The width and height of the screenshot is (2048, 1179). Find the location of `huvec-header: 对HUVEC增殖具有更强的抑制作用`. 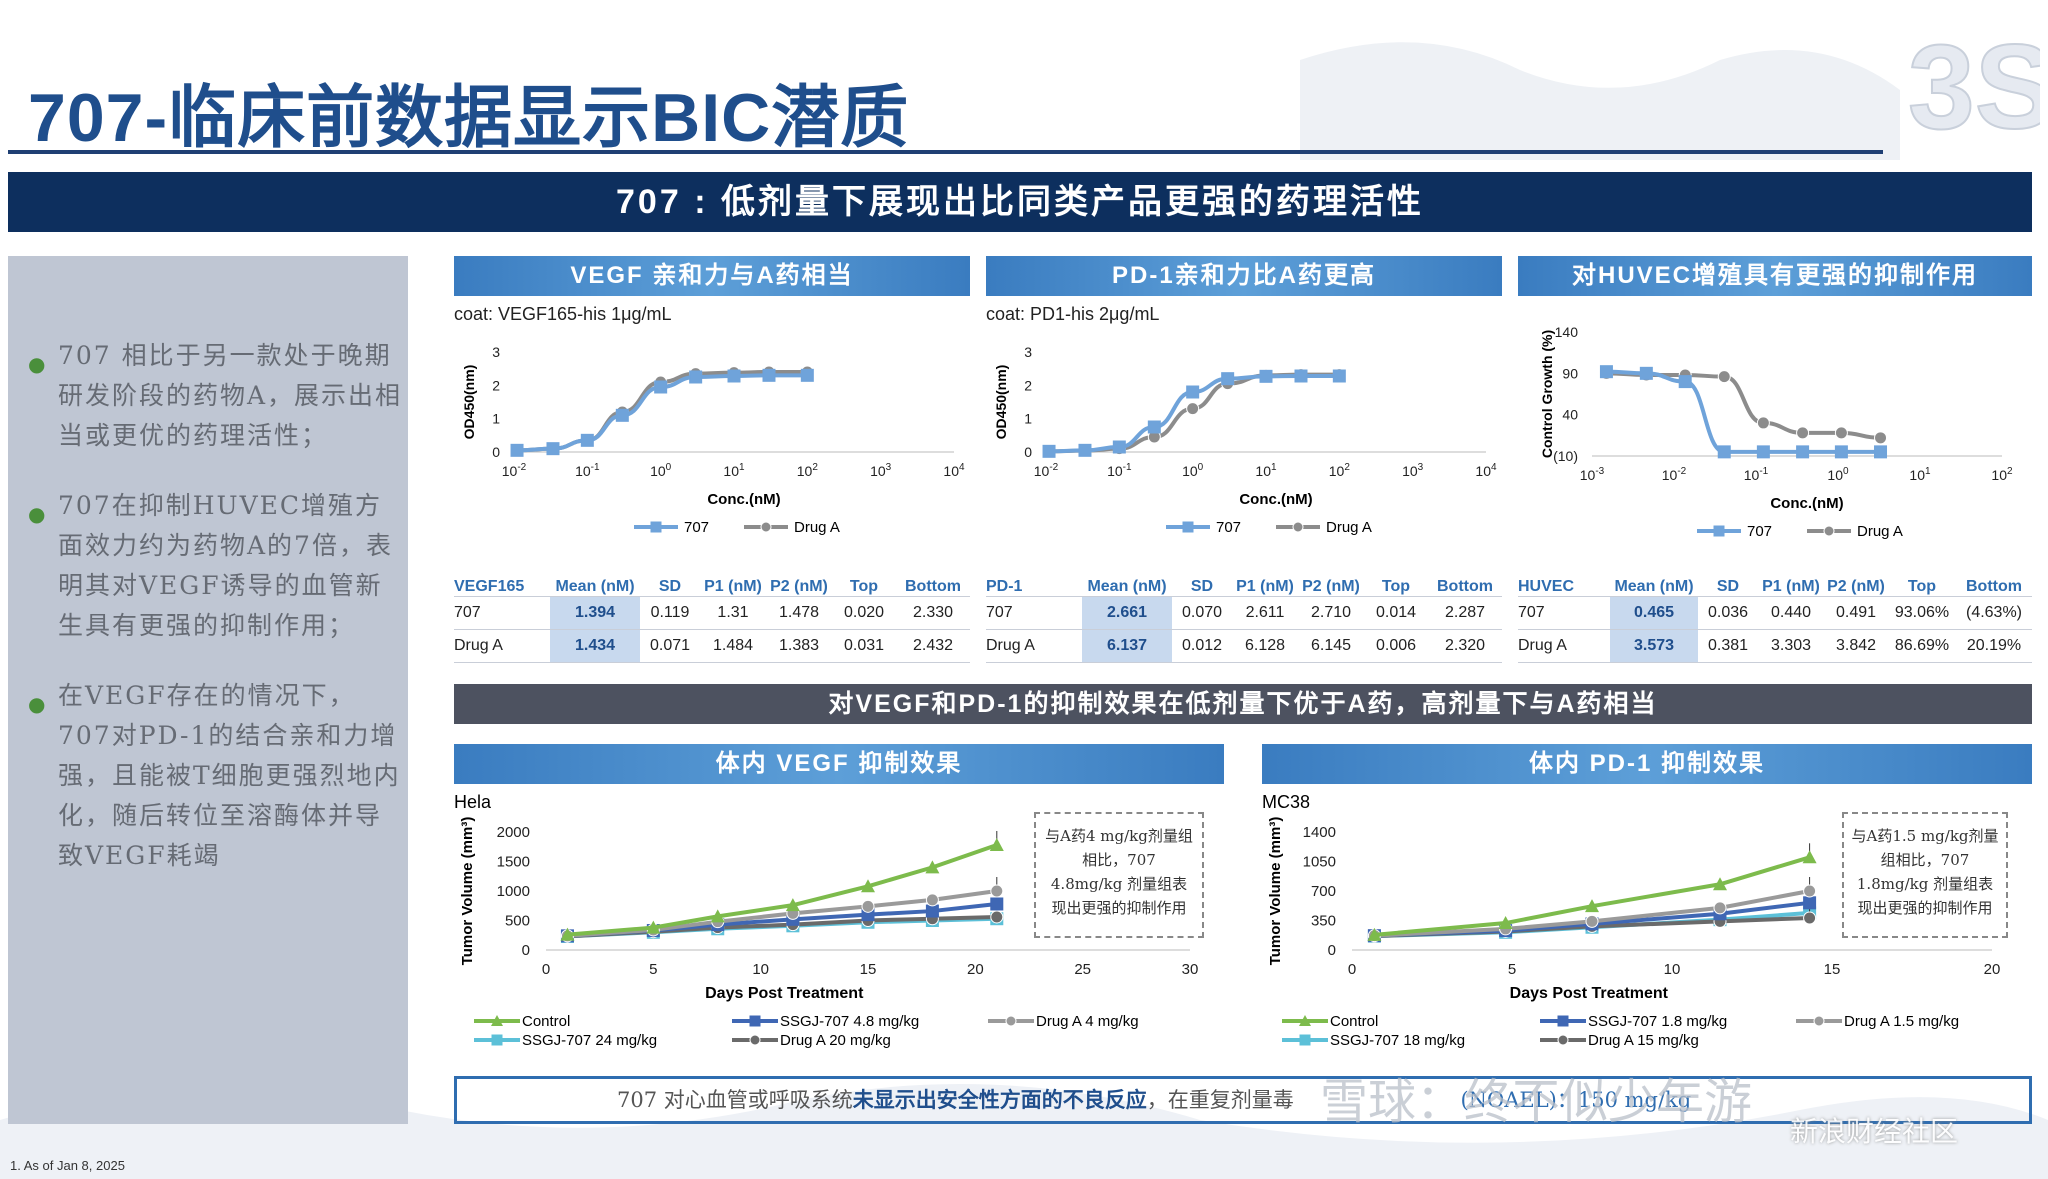

huvec-header: 对HUVEC增殖具有更强的抑制作用 is located at coordinates (1775, 276).